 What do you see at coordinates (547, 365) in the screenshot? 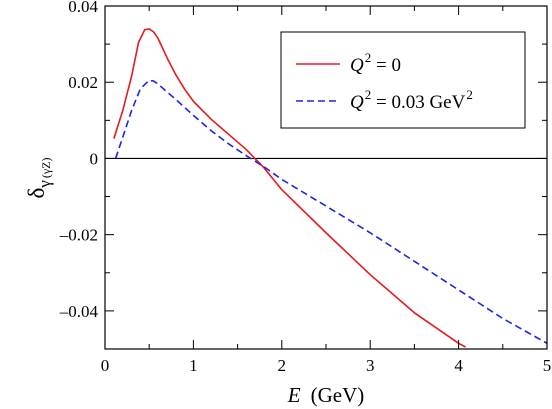
I see `x-tick-label: 5` at bounding box center [547, 365].